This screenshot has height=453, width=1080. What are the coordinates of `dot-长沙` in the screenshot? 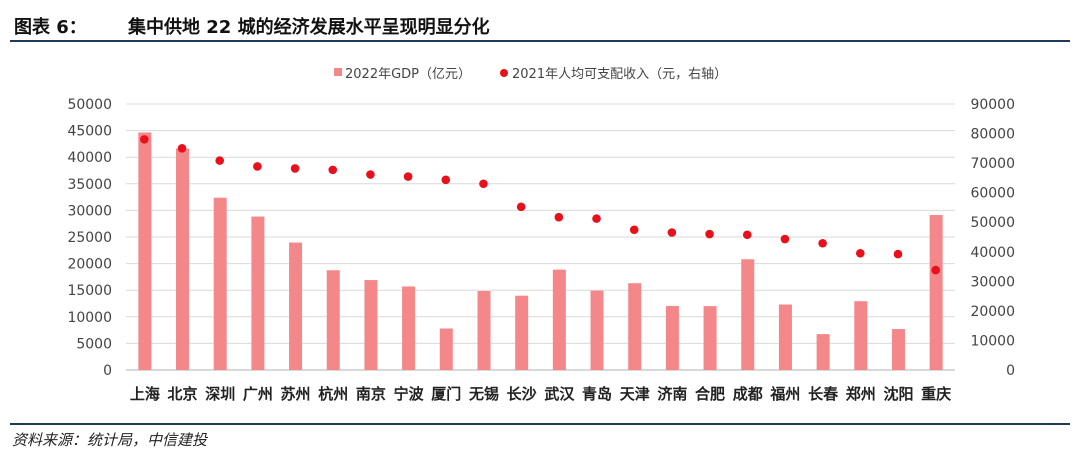 It's located at (521, 207).